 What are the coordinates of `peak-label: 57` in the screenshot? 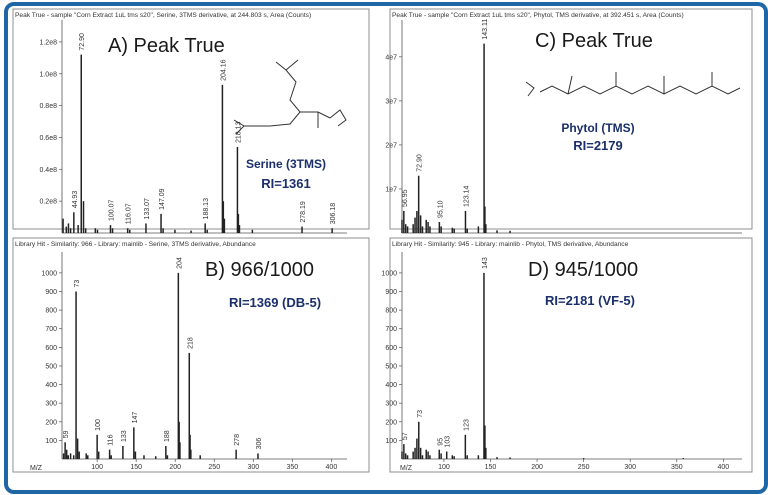 It's located at (405, 436).